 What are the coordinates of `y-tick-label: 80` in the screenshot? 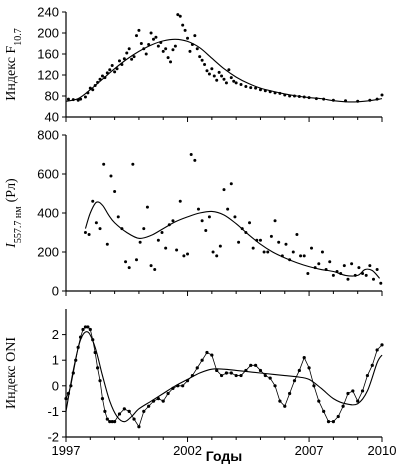 It's located at (52, 96).